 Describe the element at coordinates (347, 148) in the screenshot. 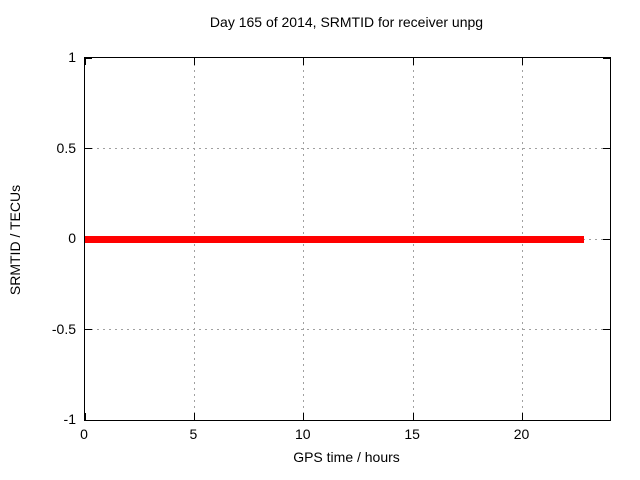

I see `gridline-y-0.5` at that location.